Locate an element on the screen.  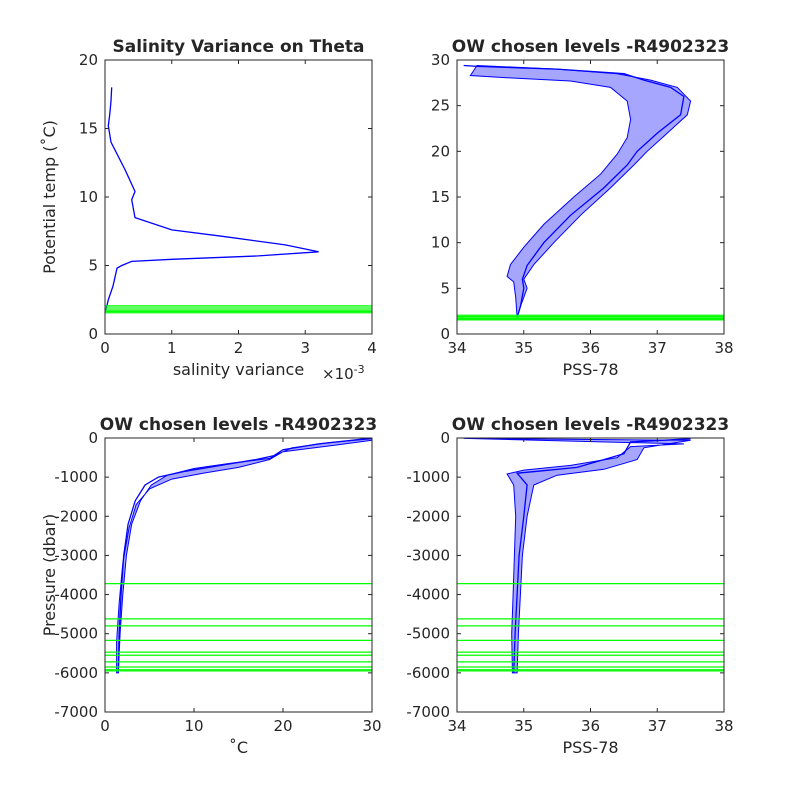
x-tick-label: 30 is located at coordinates (371, 726).